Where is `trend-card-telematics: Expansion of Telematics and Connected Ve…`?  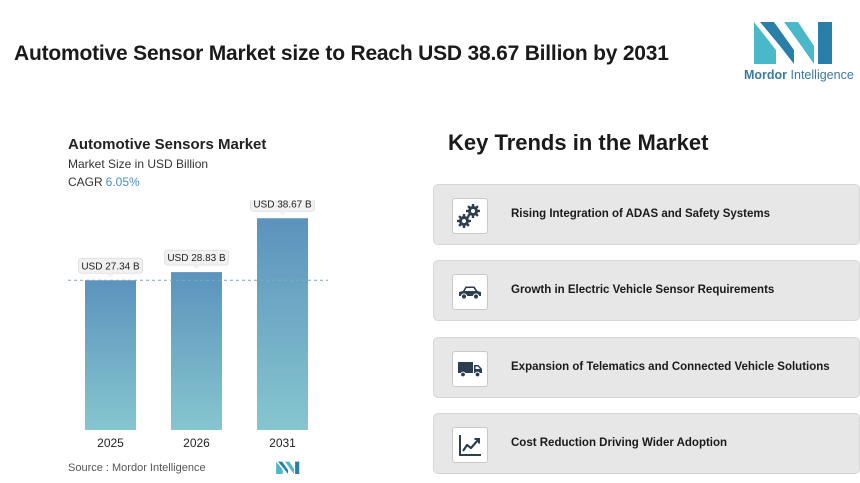 trend-card-telematics: Expansion of Telematics and Connected Ve… is located at coordinates (646, 367).